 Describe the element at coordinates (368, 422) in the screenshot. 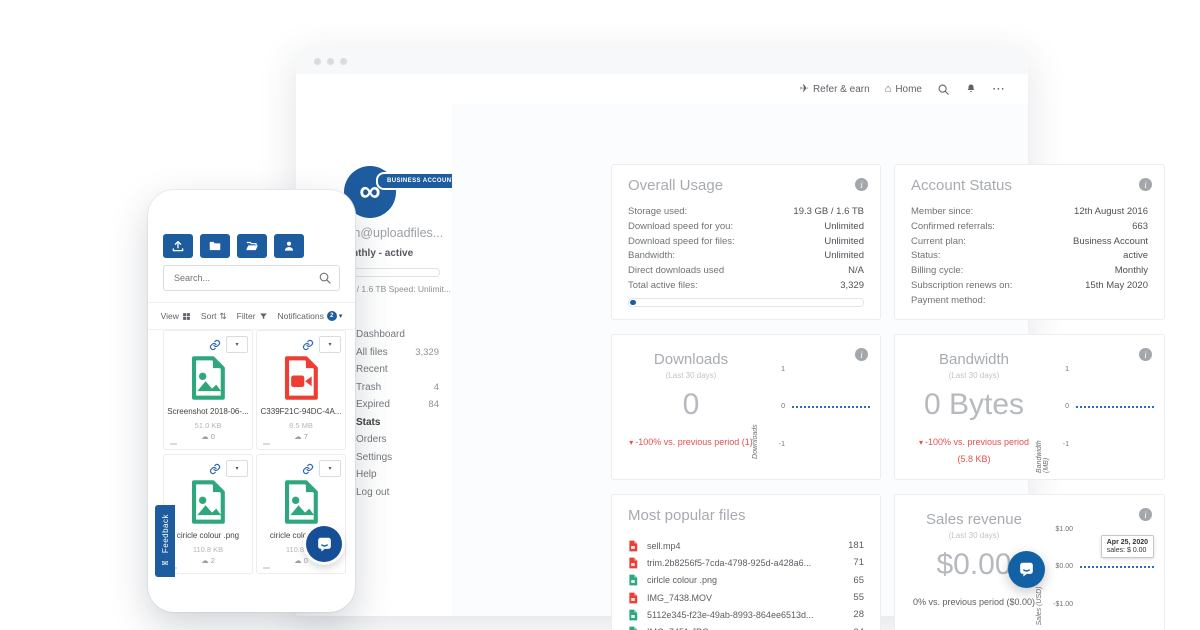

I see `sidebar-item-stats: Stats` at that location.